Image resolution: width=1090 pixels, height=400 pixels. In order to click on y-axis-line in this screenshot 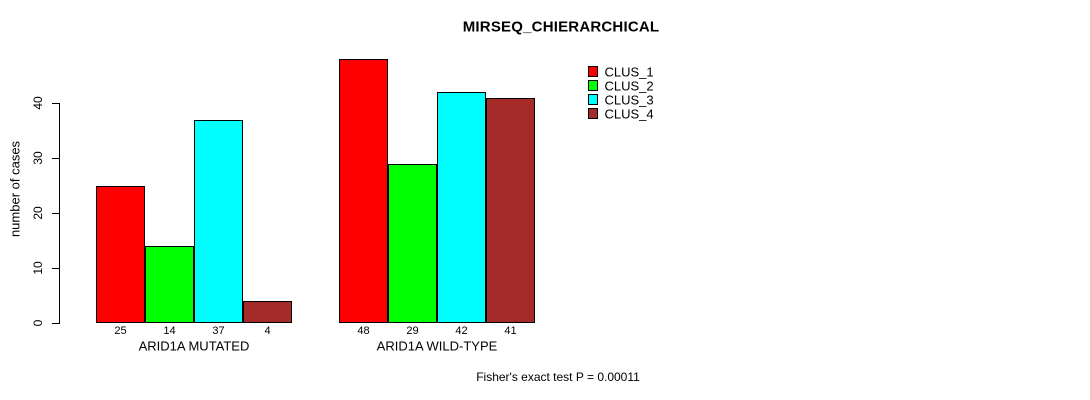, I will do `click(59, 213)`.